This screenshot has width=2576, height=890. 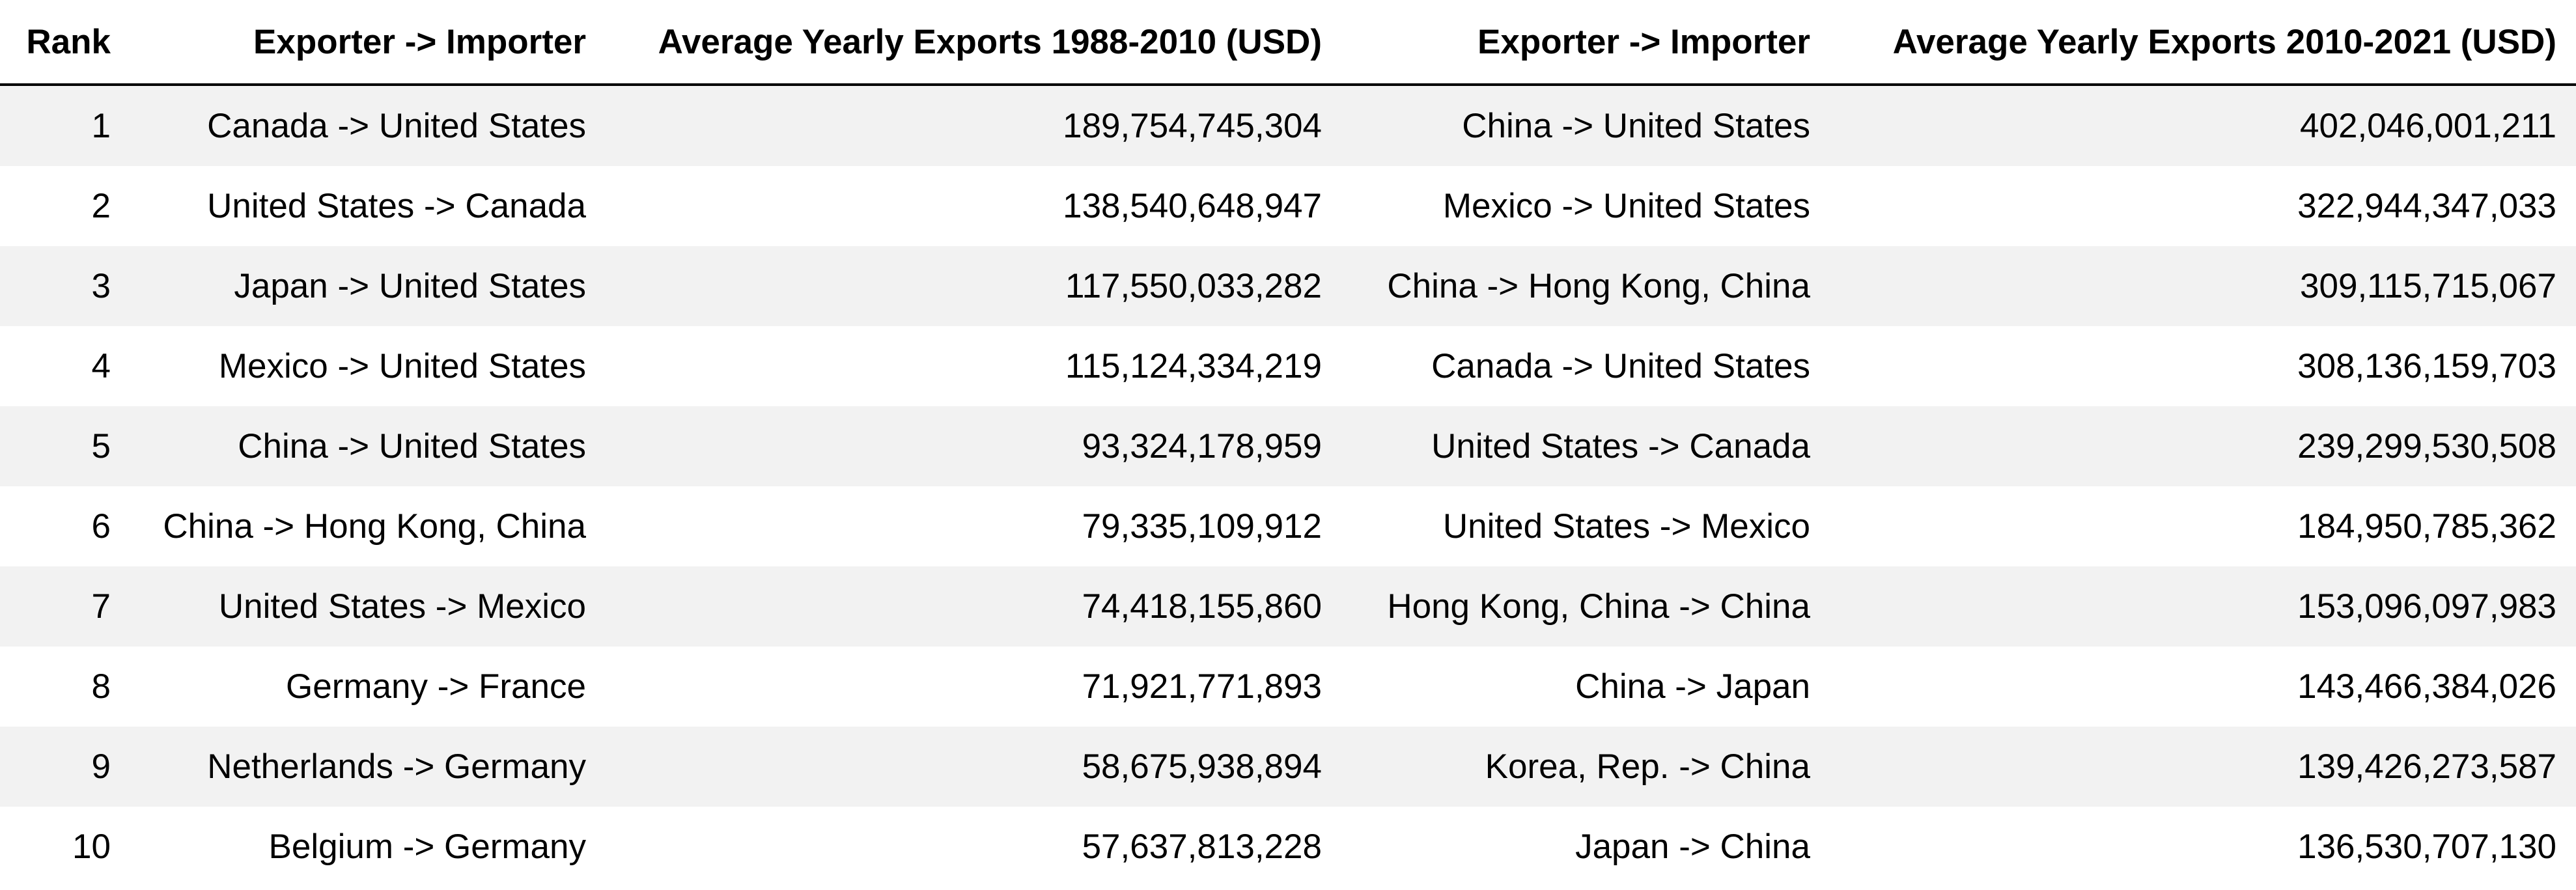 I want to click on exports-2010-2021-cell: 402,046,001,211, so click(x=2203, y=125).